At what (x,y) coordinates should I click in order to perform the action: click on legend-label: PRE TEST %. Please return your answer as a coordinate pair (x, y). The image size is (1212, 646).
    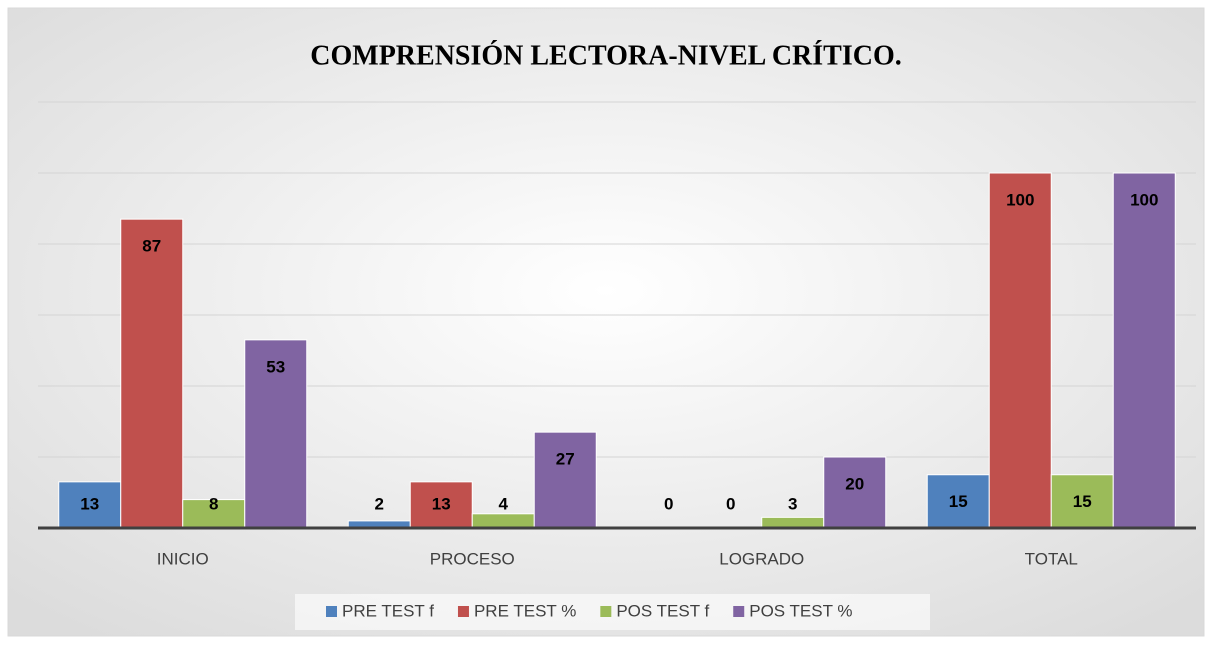
    Looking at the image, I should click on (525, 610).